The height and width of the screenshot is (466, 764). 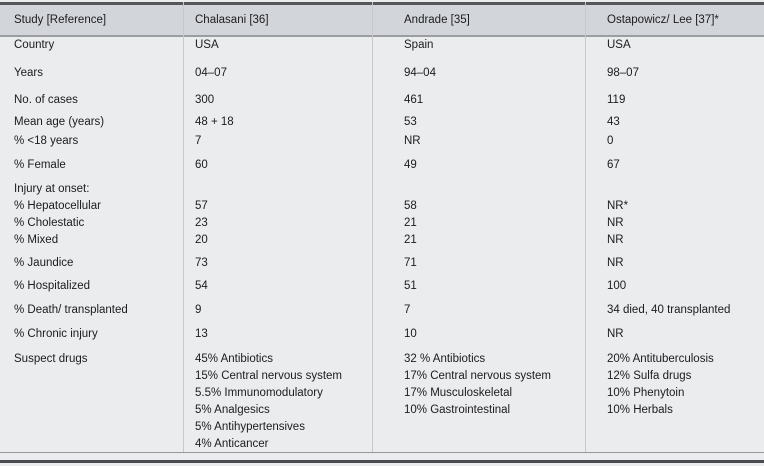 I want to click on row-group: No. of cases 300 461 119, so click(x=382, y=100).